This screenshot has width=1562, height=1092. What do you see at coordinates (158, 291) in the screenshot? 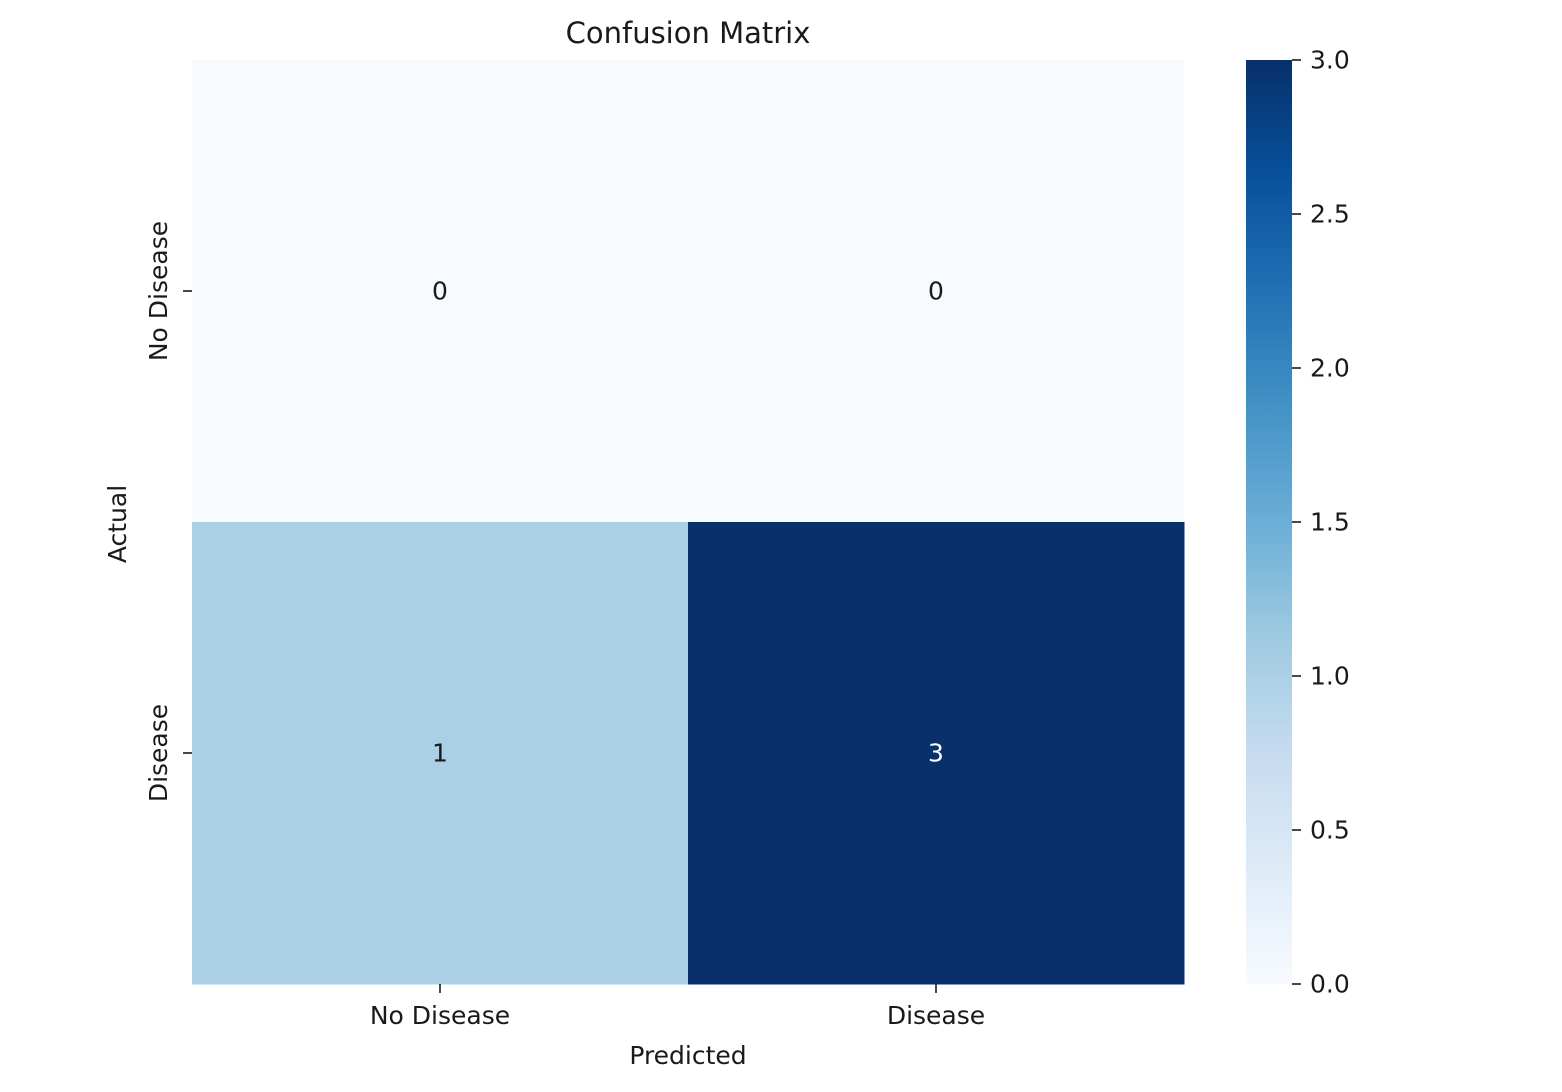
I see `y-tick-label: No Disease` at bounding box center [158, 291].